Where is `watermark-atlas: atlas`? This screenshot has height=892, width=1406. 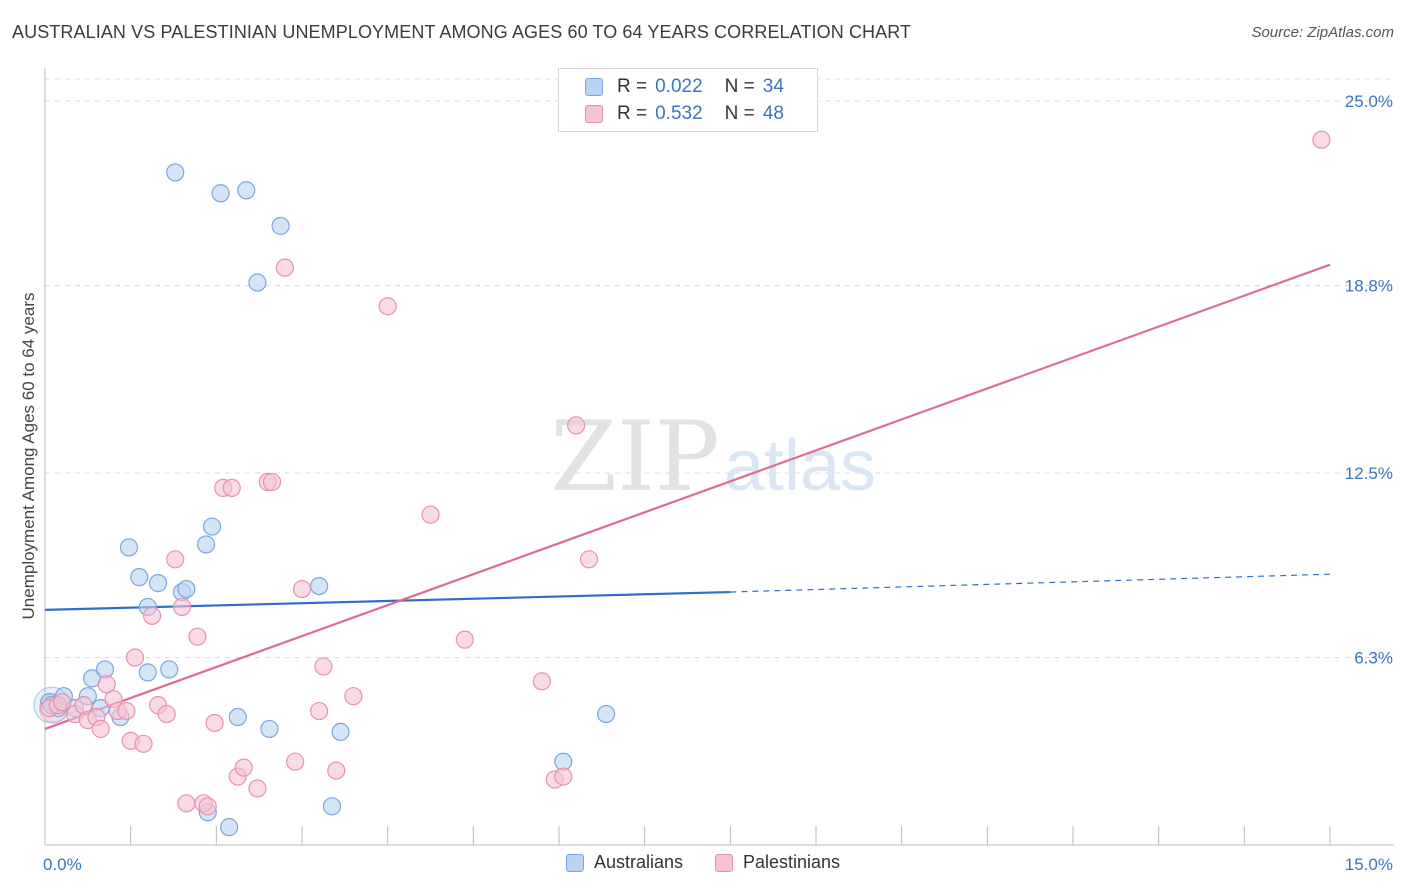 watermark-atlas: atlas is located at coordinates (800, 466).